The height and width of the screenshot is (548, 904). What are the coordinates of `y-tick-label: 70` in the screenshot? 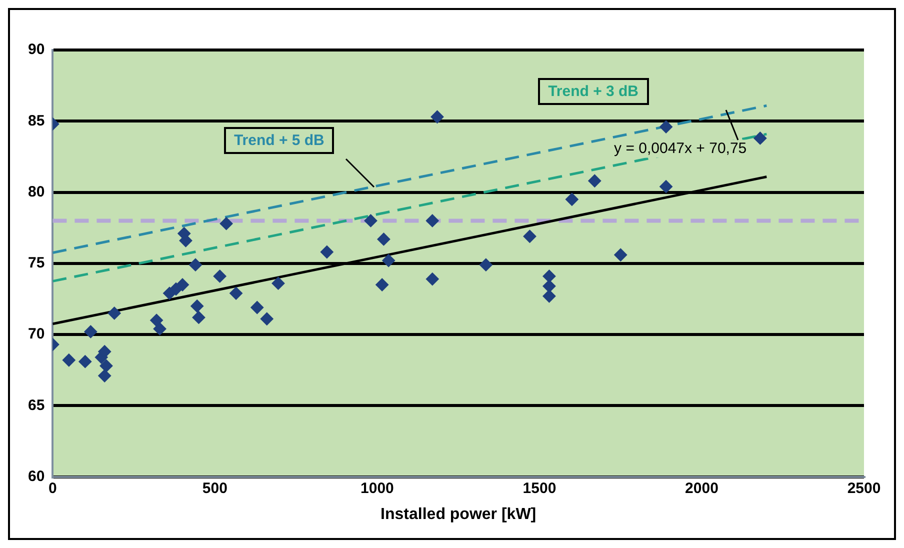 It's located at (36, 334).